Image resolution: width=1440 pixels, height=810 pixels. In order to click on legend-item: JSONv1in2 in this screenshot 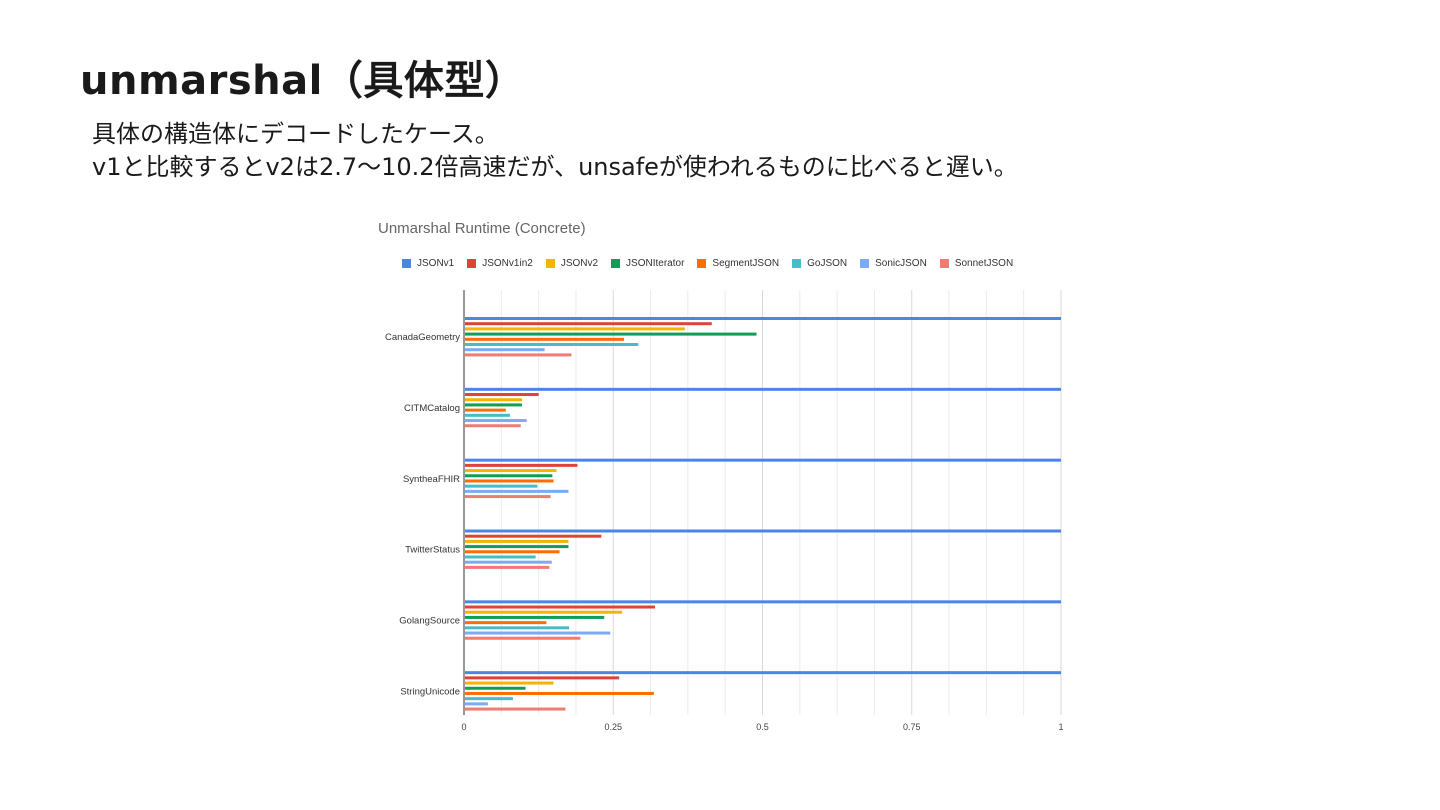, I will do `click(500, 263)`.